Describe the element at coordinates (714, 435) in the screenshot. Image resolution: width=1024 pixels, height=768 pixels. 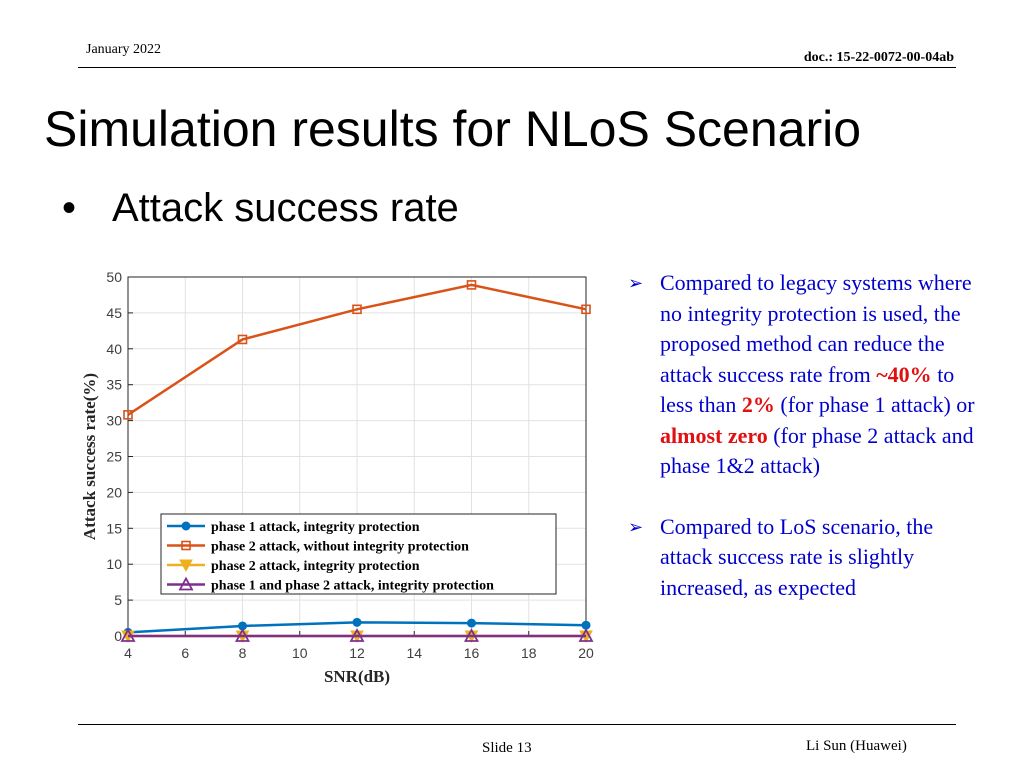
I see `highlight-text: almost zero` at that location.